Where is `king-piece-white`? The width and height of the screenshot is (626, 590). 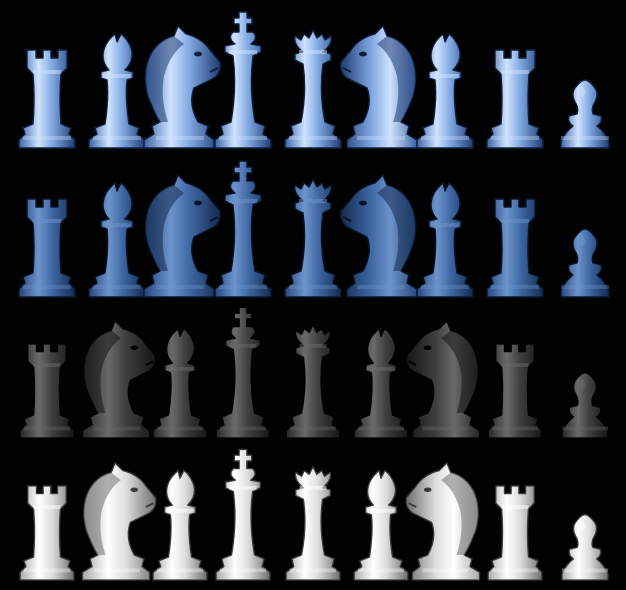 king-piece-white is located at coordinates (243, 514).